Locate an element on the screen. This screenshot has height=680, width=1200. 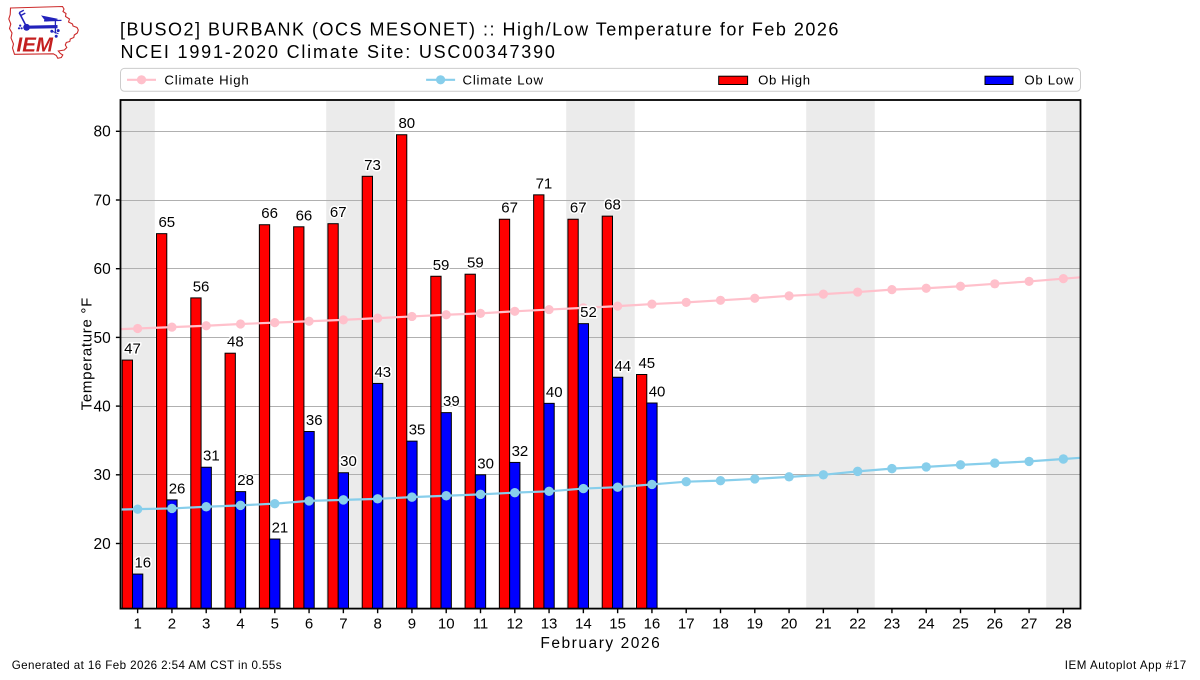
svg-text: 70 is located at coordinates (103, 200).